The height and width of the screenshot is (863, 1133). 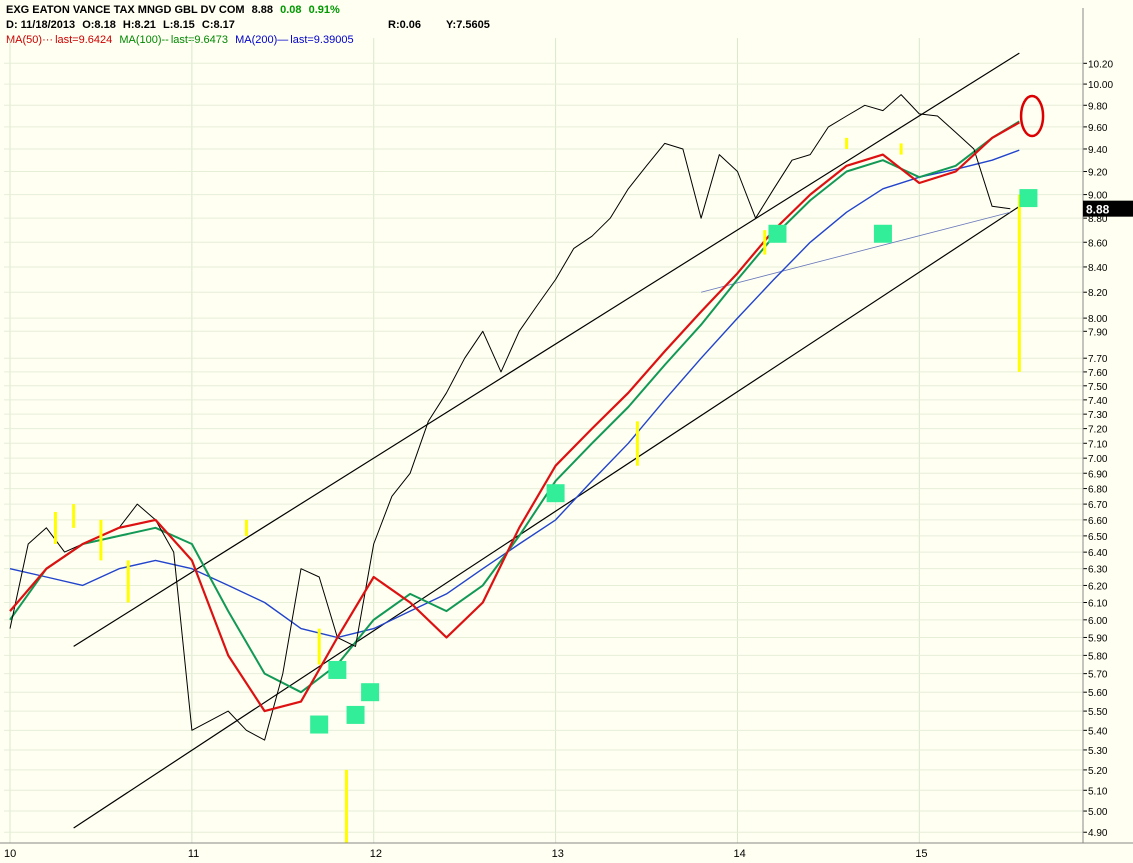 What do you see at coordinates (1098, 243) in the screenshot?
I see `y-tick-label: 8.60` at bounding box center [1098, 243].